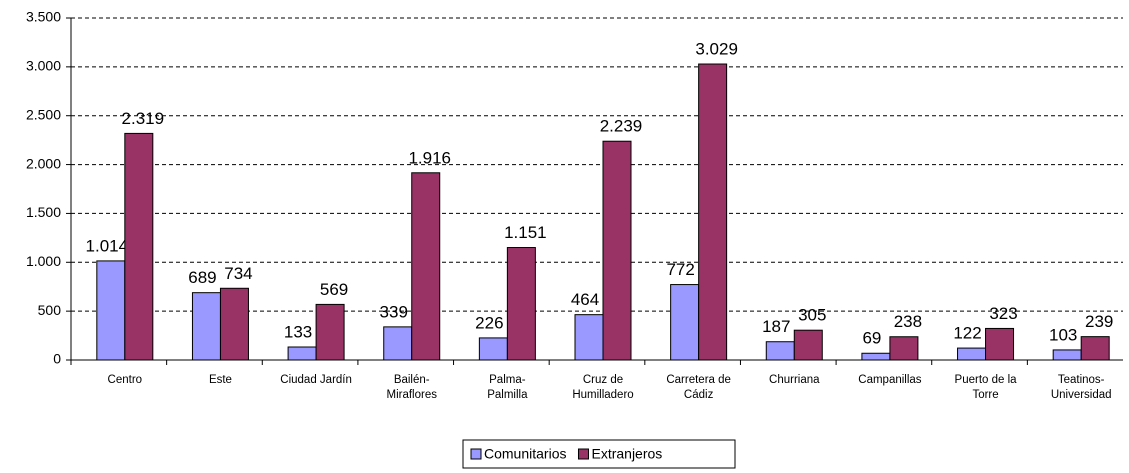 Image resolution: width=1129 pixels, height=473 pixels. I want to click on x-tick-label: Churriana, so click(794, 380).